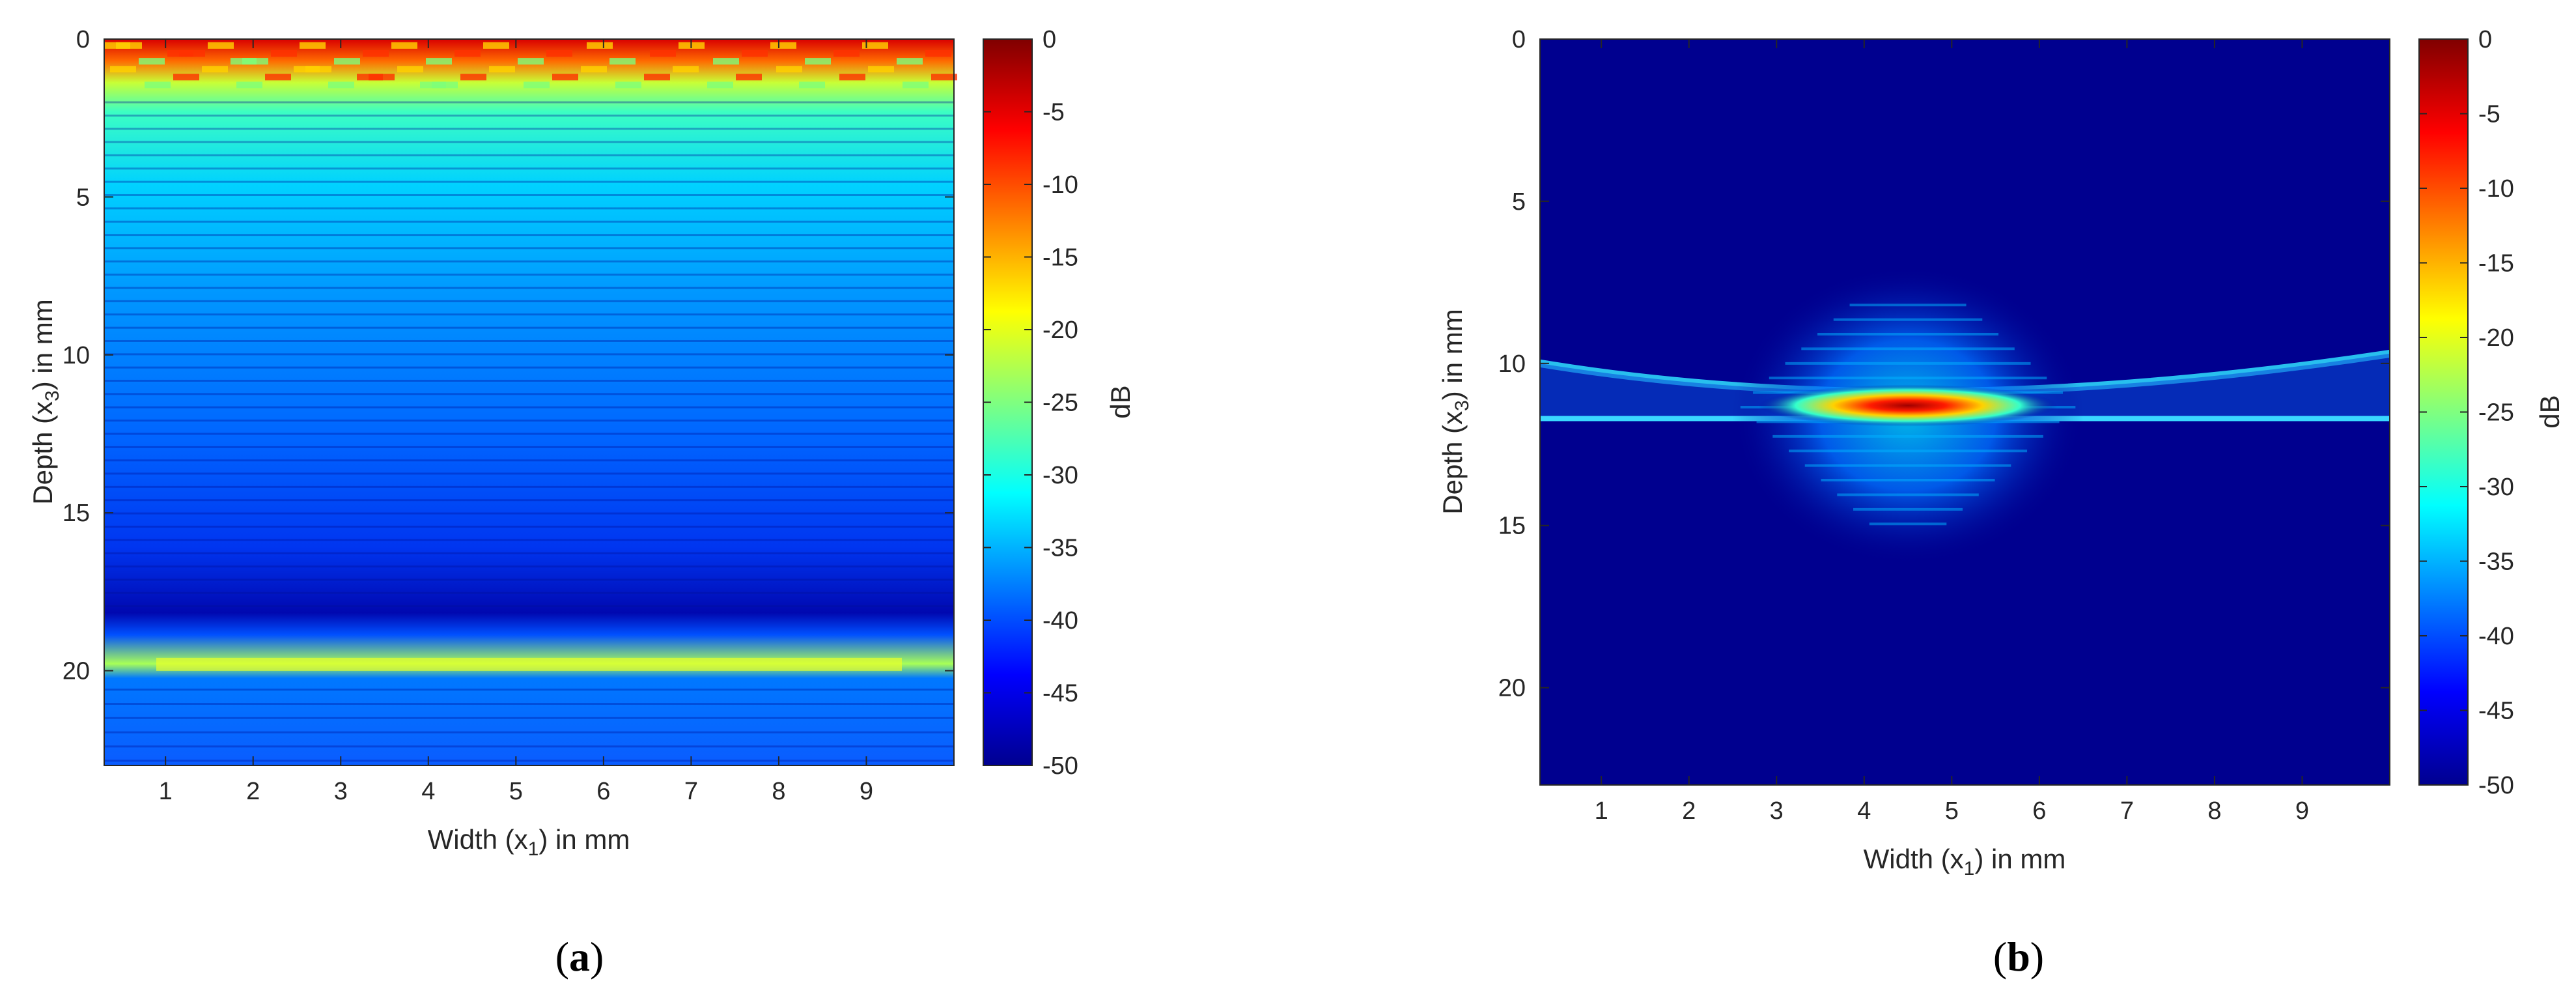 This screenshot has width=2576, height=998. What do you see at coordinates (2485, 39) in the screenshot?
I see `panel-b-colorbar-tick-label: 0` at bounding box center [2485, 39].